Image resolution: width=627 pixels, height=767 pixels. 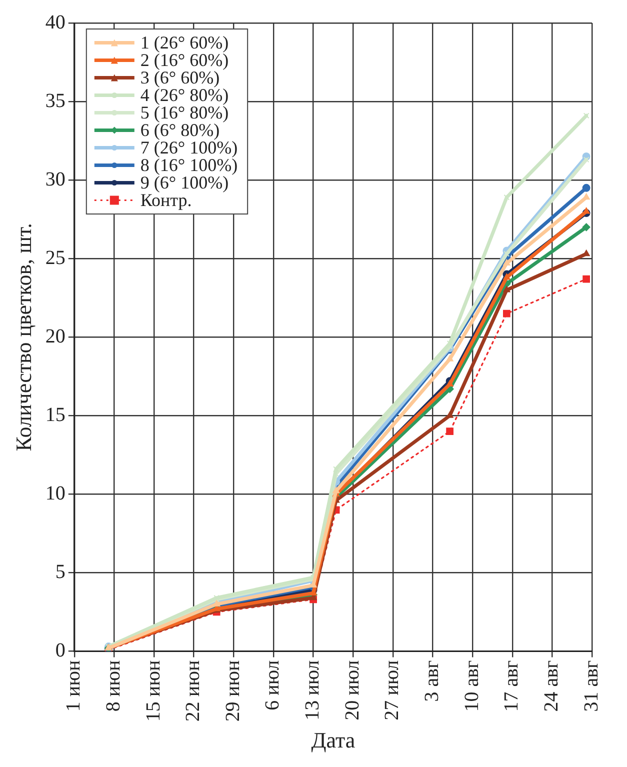 What do you see at coordinates (193, 691) in the screenshot?
I see `x-tick-label: 22 июн` at bounding box center [193, 691].